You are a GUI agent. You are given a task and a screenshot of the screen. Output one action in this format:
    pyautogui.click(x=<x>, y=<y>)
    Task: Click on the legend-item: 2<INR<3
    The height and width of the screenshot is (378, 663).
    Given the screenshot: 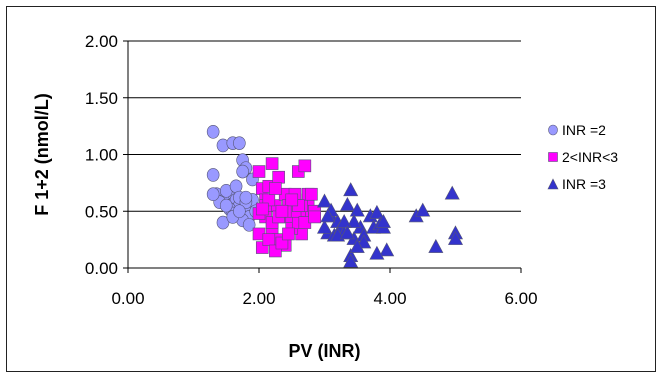 What is the action you would take?
    pyautogui.click(x=583, y=157)
    